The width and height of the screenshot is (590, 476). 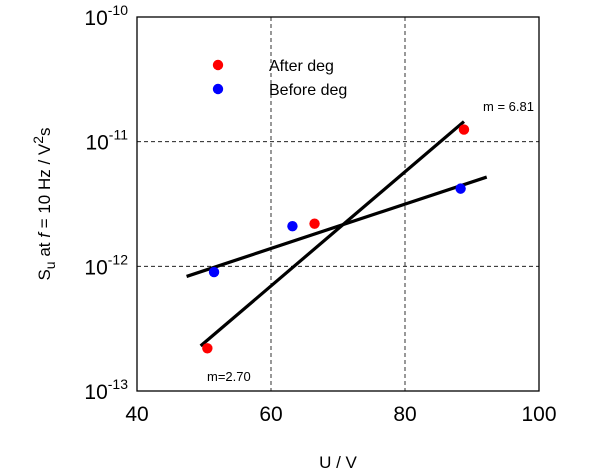 What do you see at coordinates (538, 414) in the screenshot?
I see `x-tick-label-3: 100` at bounding box center [538, 414].